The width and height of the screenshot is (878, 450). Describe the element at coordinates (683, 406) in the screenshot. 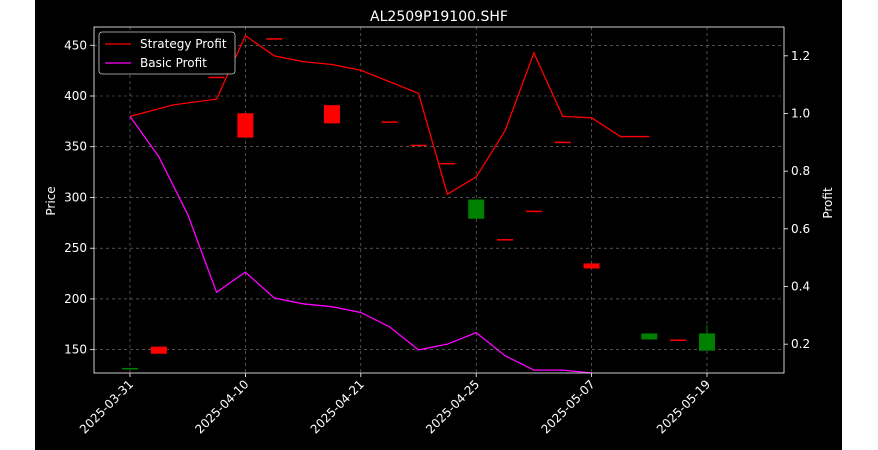

I see `x-tick-label: 2025-05-19` at that location.